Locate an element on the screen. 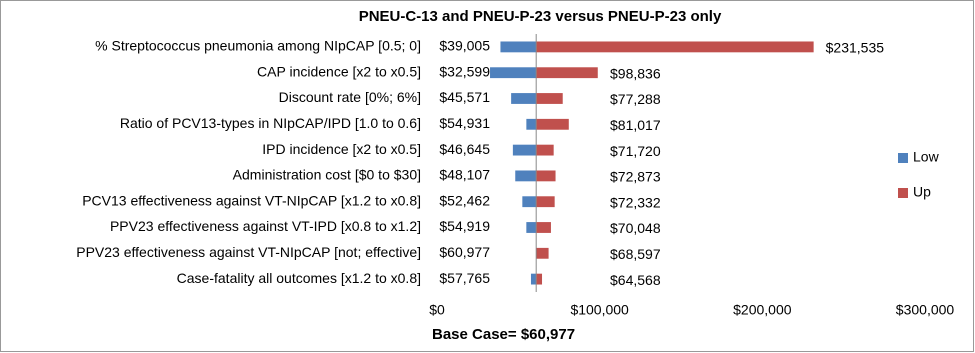 This screenshot has width=975, height=353. legend-label: Low is located at coordinates (926, 157).